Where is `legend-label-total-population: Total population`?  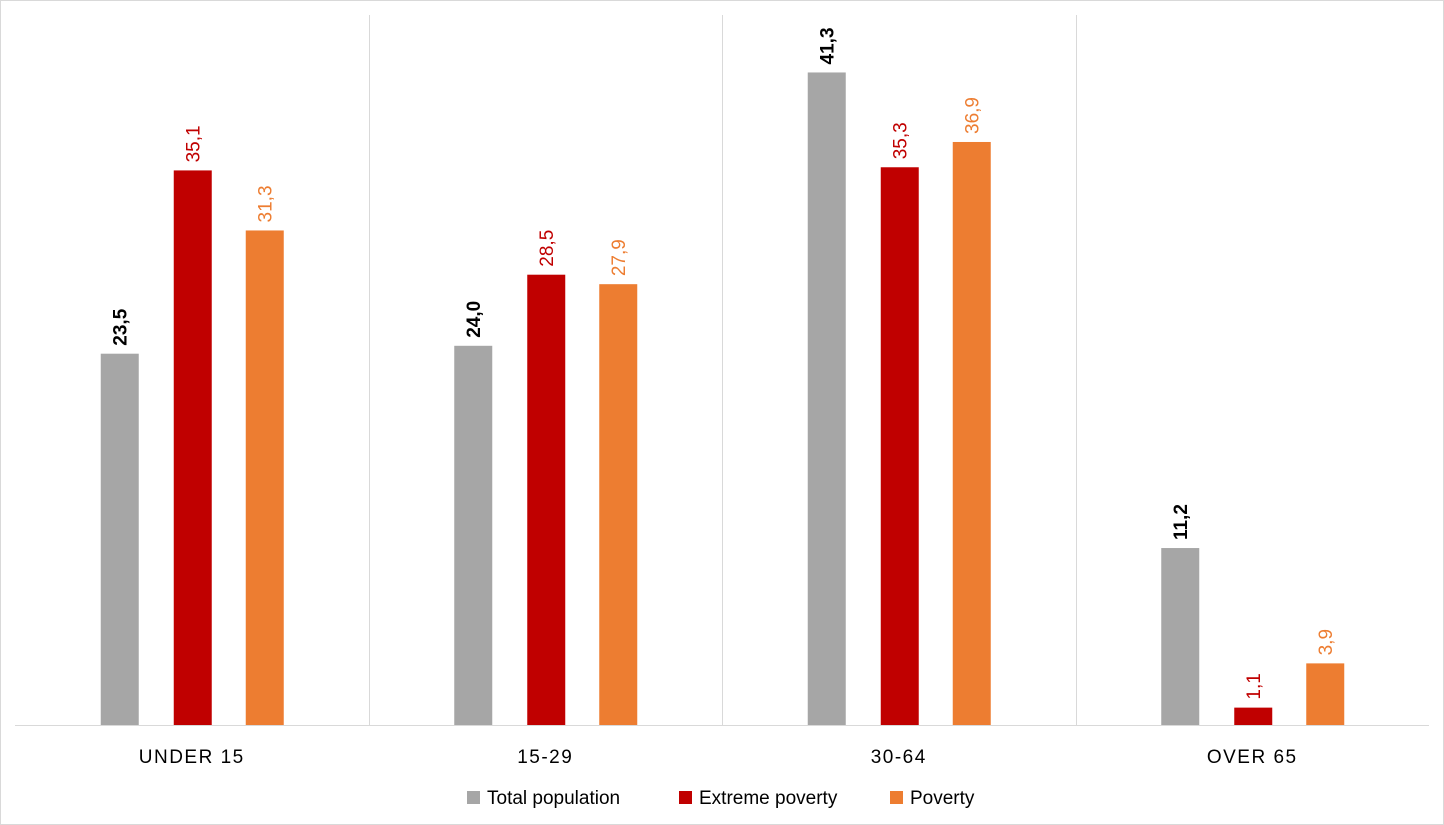
legend-label-total-population: Total population is located at coordinates (553, 798).